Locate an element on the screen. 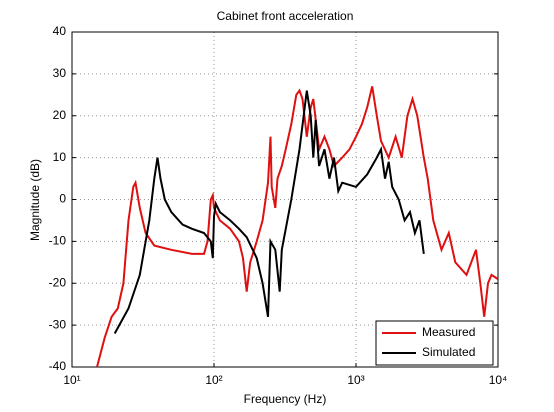 The width and height of the screenshot is (554, 412). y-tick-label: 20 is located at coordinates (60, 115).